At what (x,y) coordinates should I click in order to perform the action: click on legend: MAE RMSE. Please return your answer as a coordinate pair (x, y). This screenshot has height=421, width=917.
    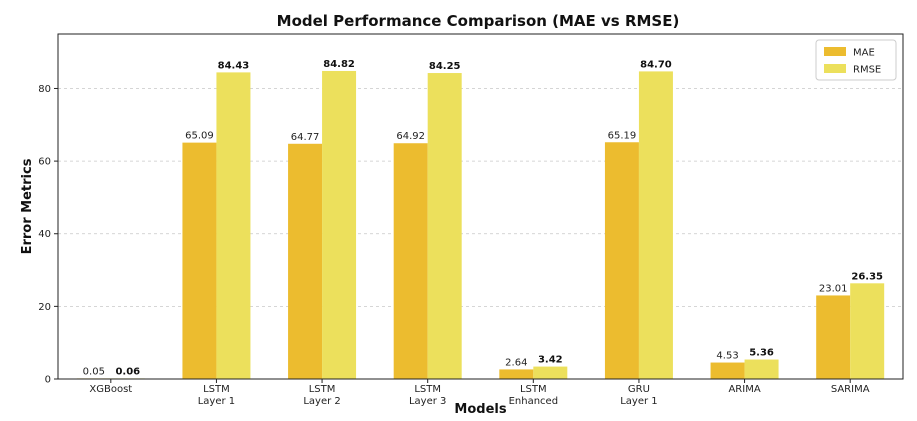
    Looking at the image, I should click on (856, 60).